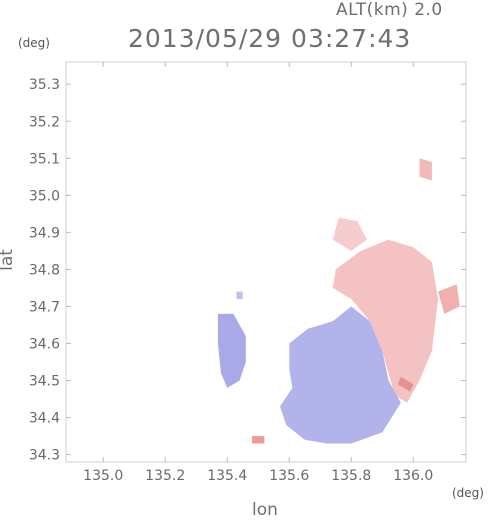  Describe the element at coordinates (44, 270) in the screenshot. I see `y-tick-label: 34.8` at that location.